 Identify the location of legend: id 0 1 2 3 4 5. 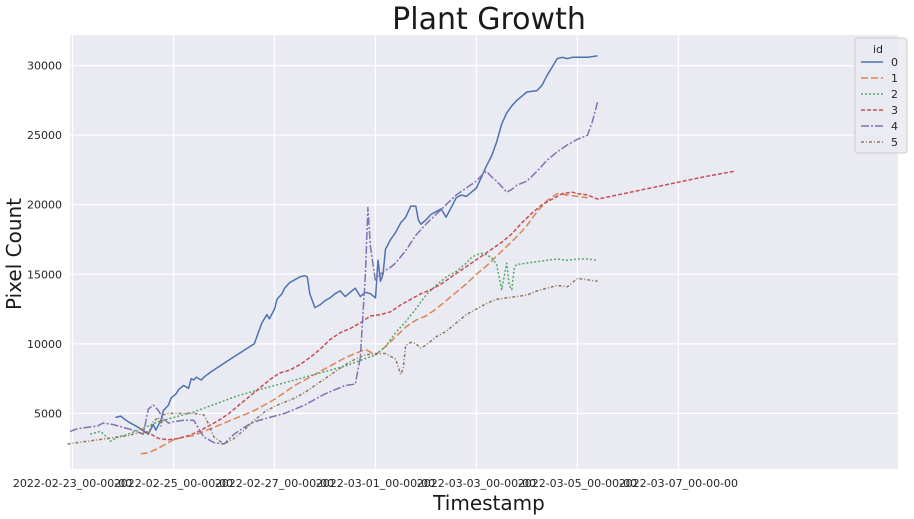
(881, 95).